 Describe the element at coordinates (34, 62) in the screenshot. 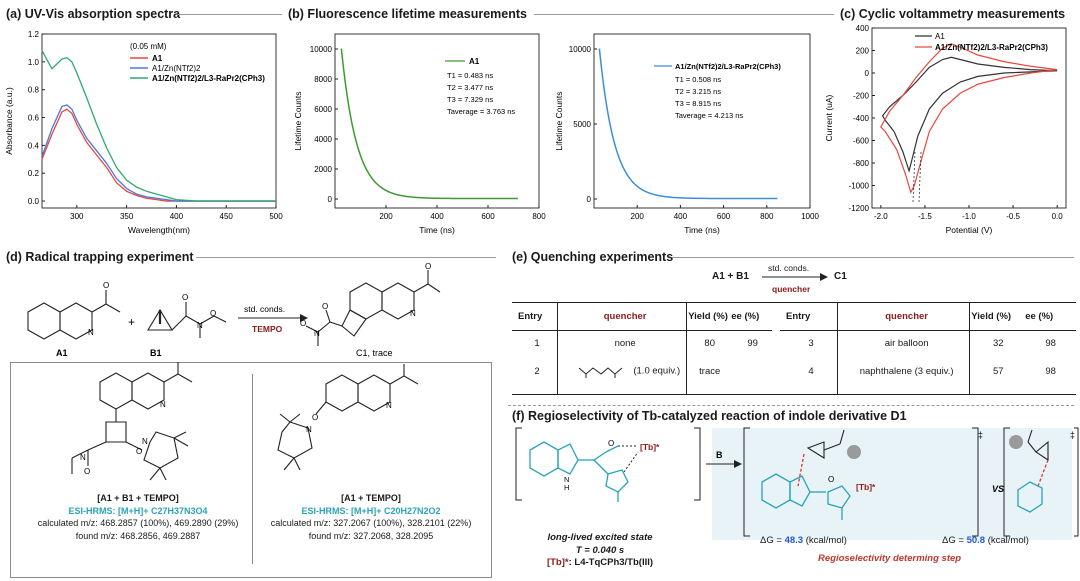

I see `y-tick-label: 1.0` at that location.